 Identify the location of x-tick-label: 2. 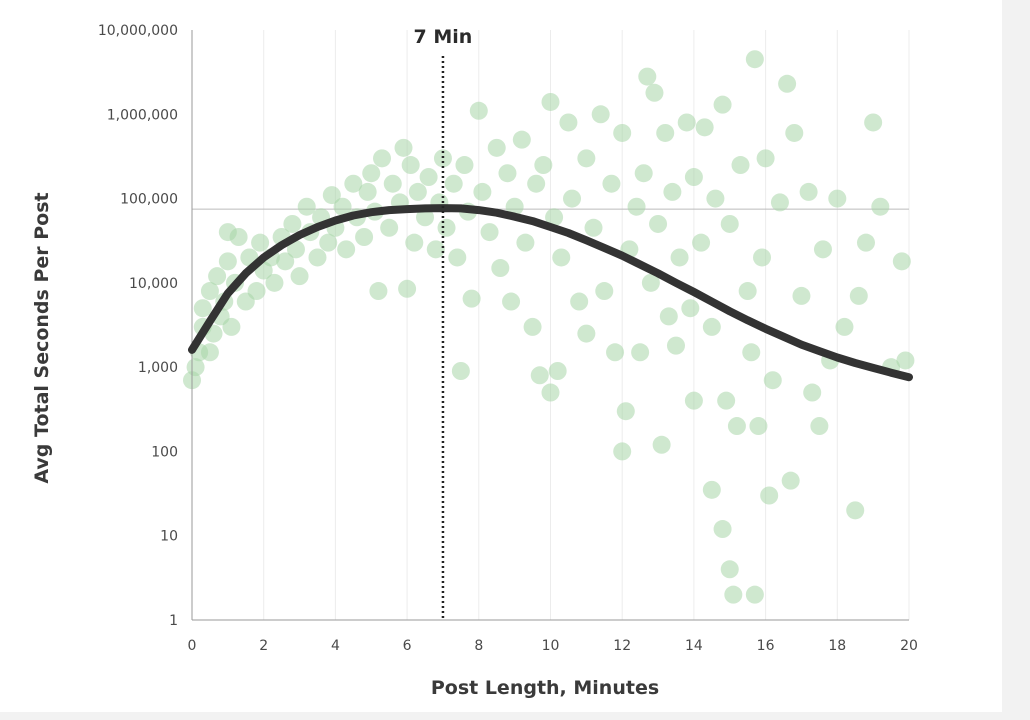
(263, 646).